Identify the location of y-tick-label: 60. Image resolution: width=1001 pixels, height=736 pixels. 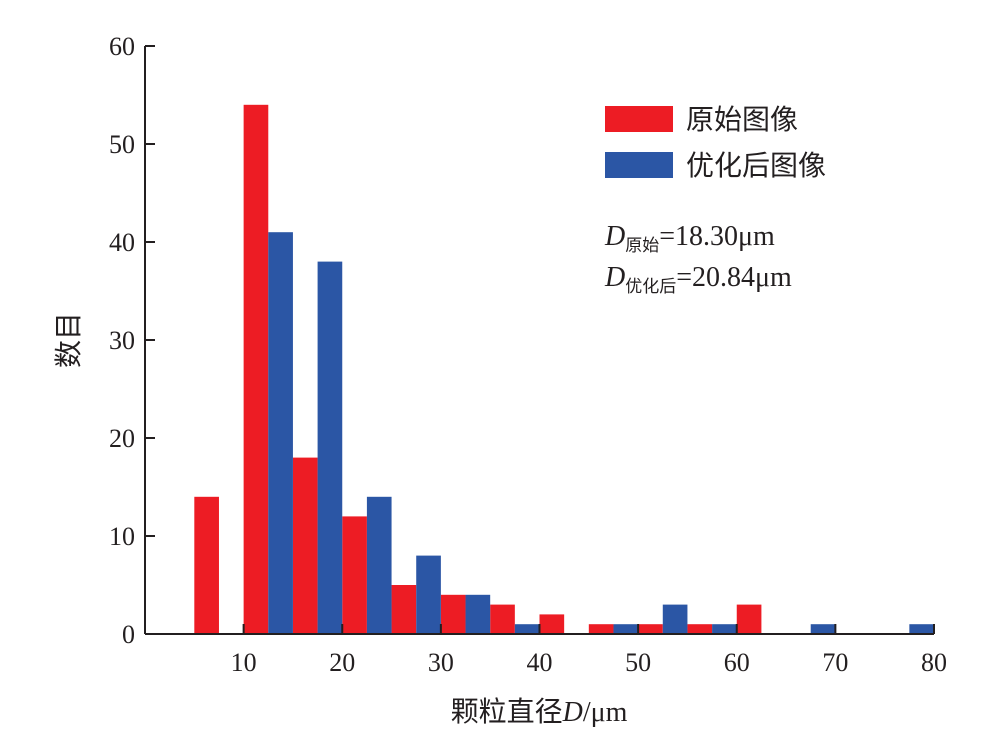
(122, 46).